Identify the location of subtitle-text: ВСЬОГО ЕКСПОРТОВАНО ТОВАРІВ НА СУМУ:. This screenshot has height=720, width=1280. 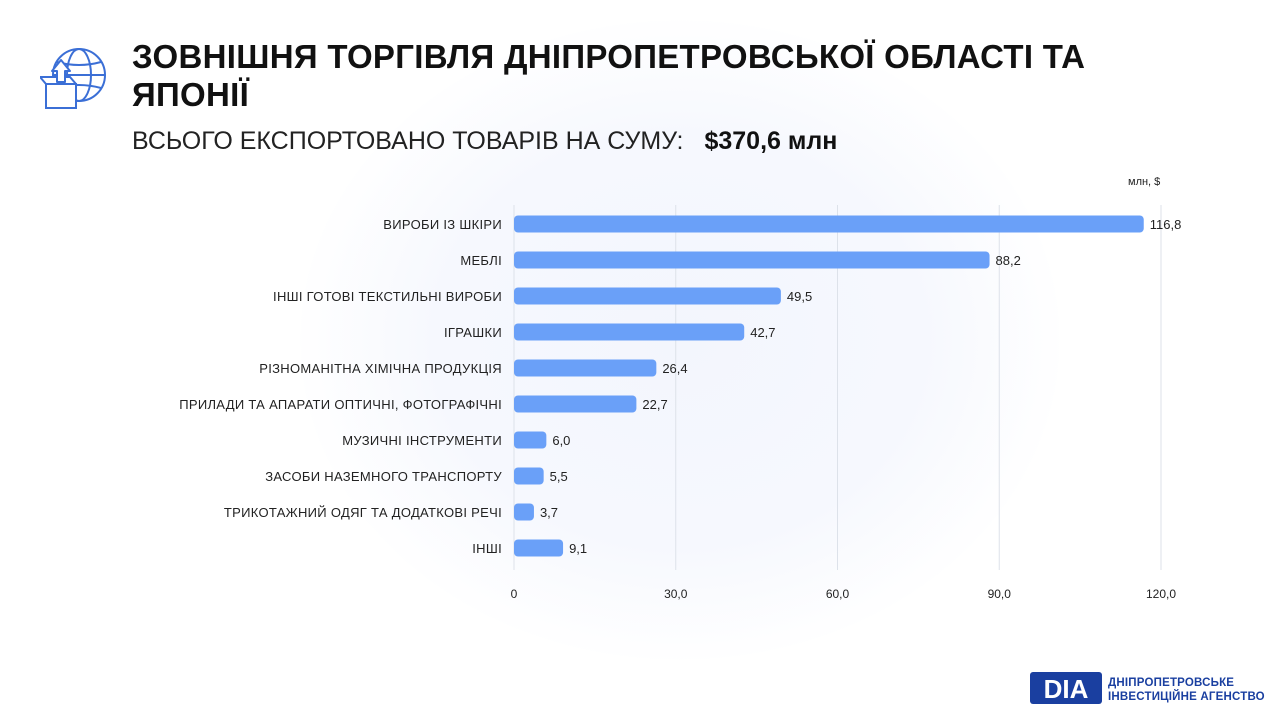
(408, 141).